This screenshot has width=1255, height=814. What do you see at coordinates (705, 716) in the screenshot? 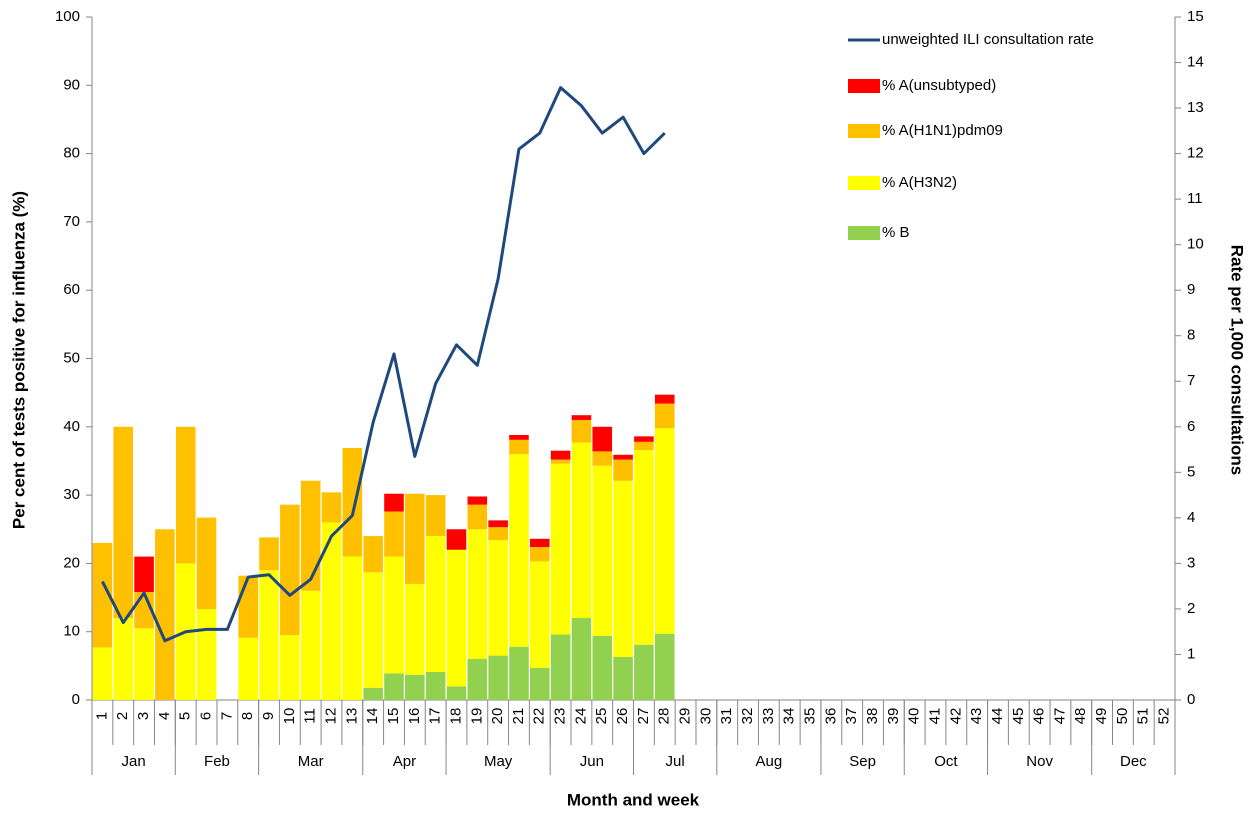
I see `x-tick-label: 30` at bounding box center [705, 716].